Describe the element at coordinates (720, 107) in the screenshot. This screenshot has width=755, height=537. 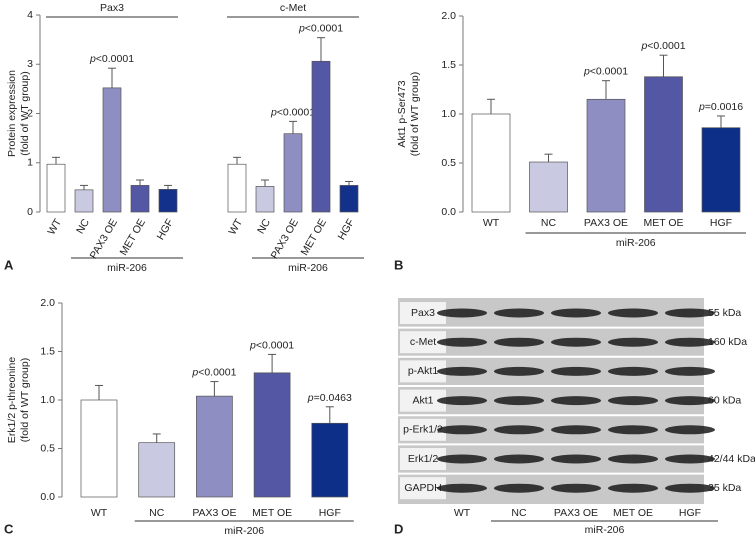
I see `annotation: p=0.0016` at that location.